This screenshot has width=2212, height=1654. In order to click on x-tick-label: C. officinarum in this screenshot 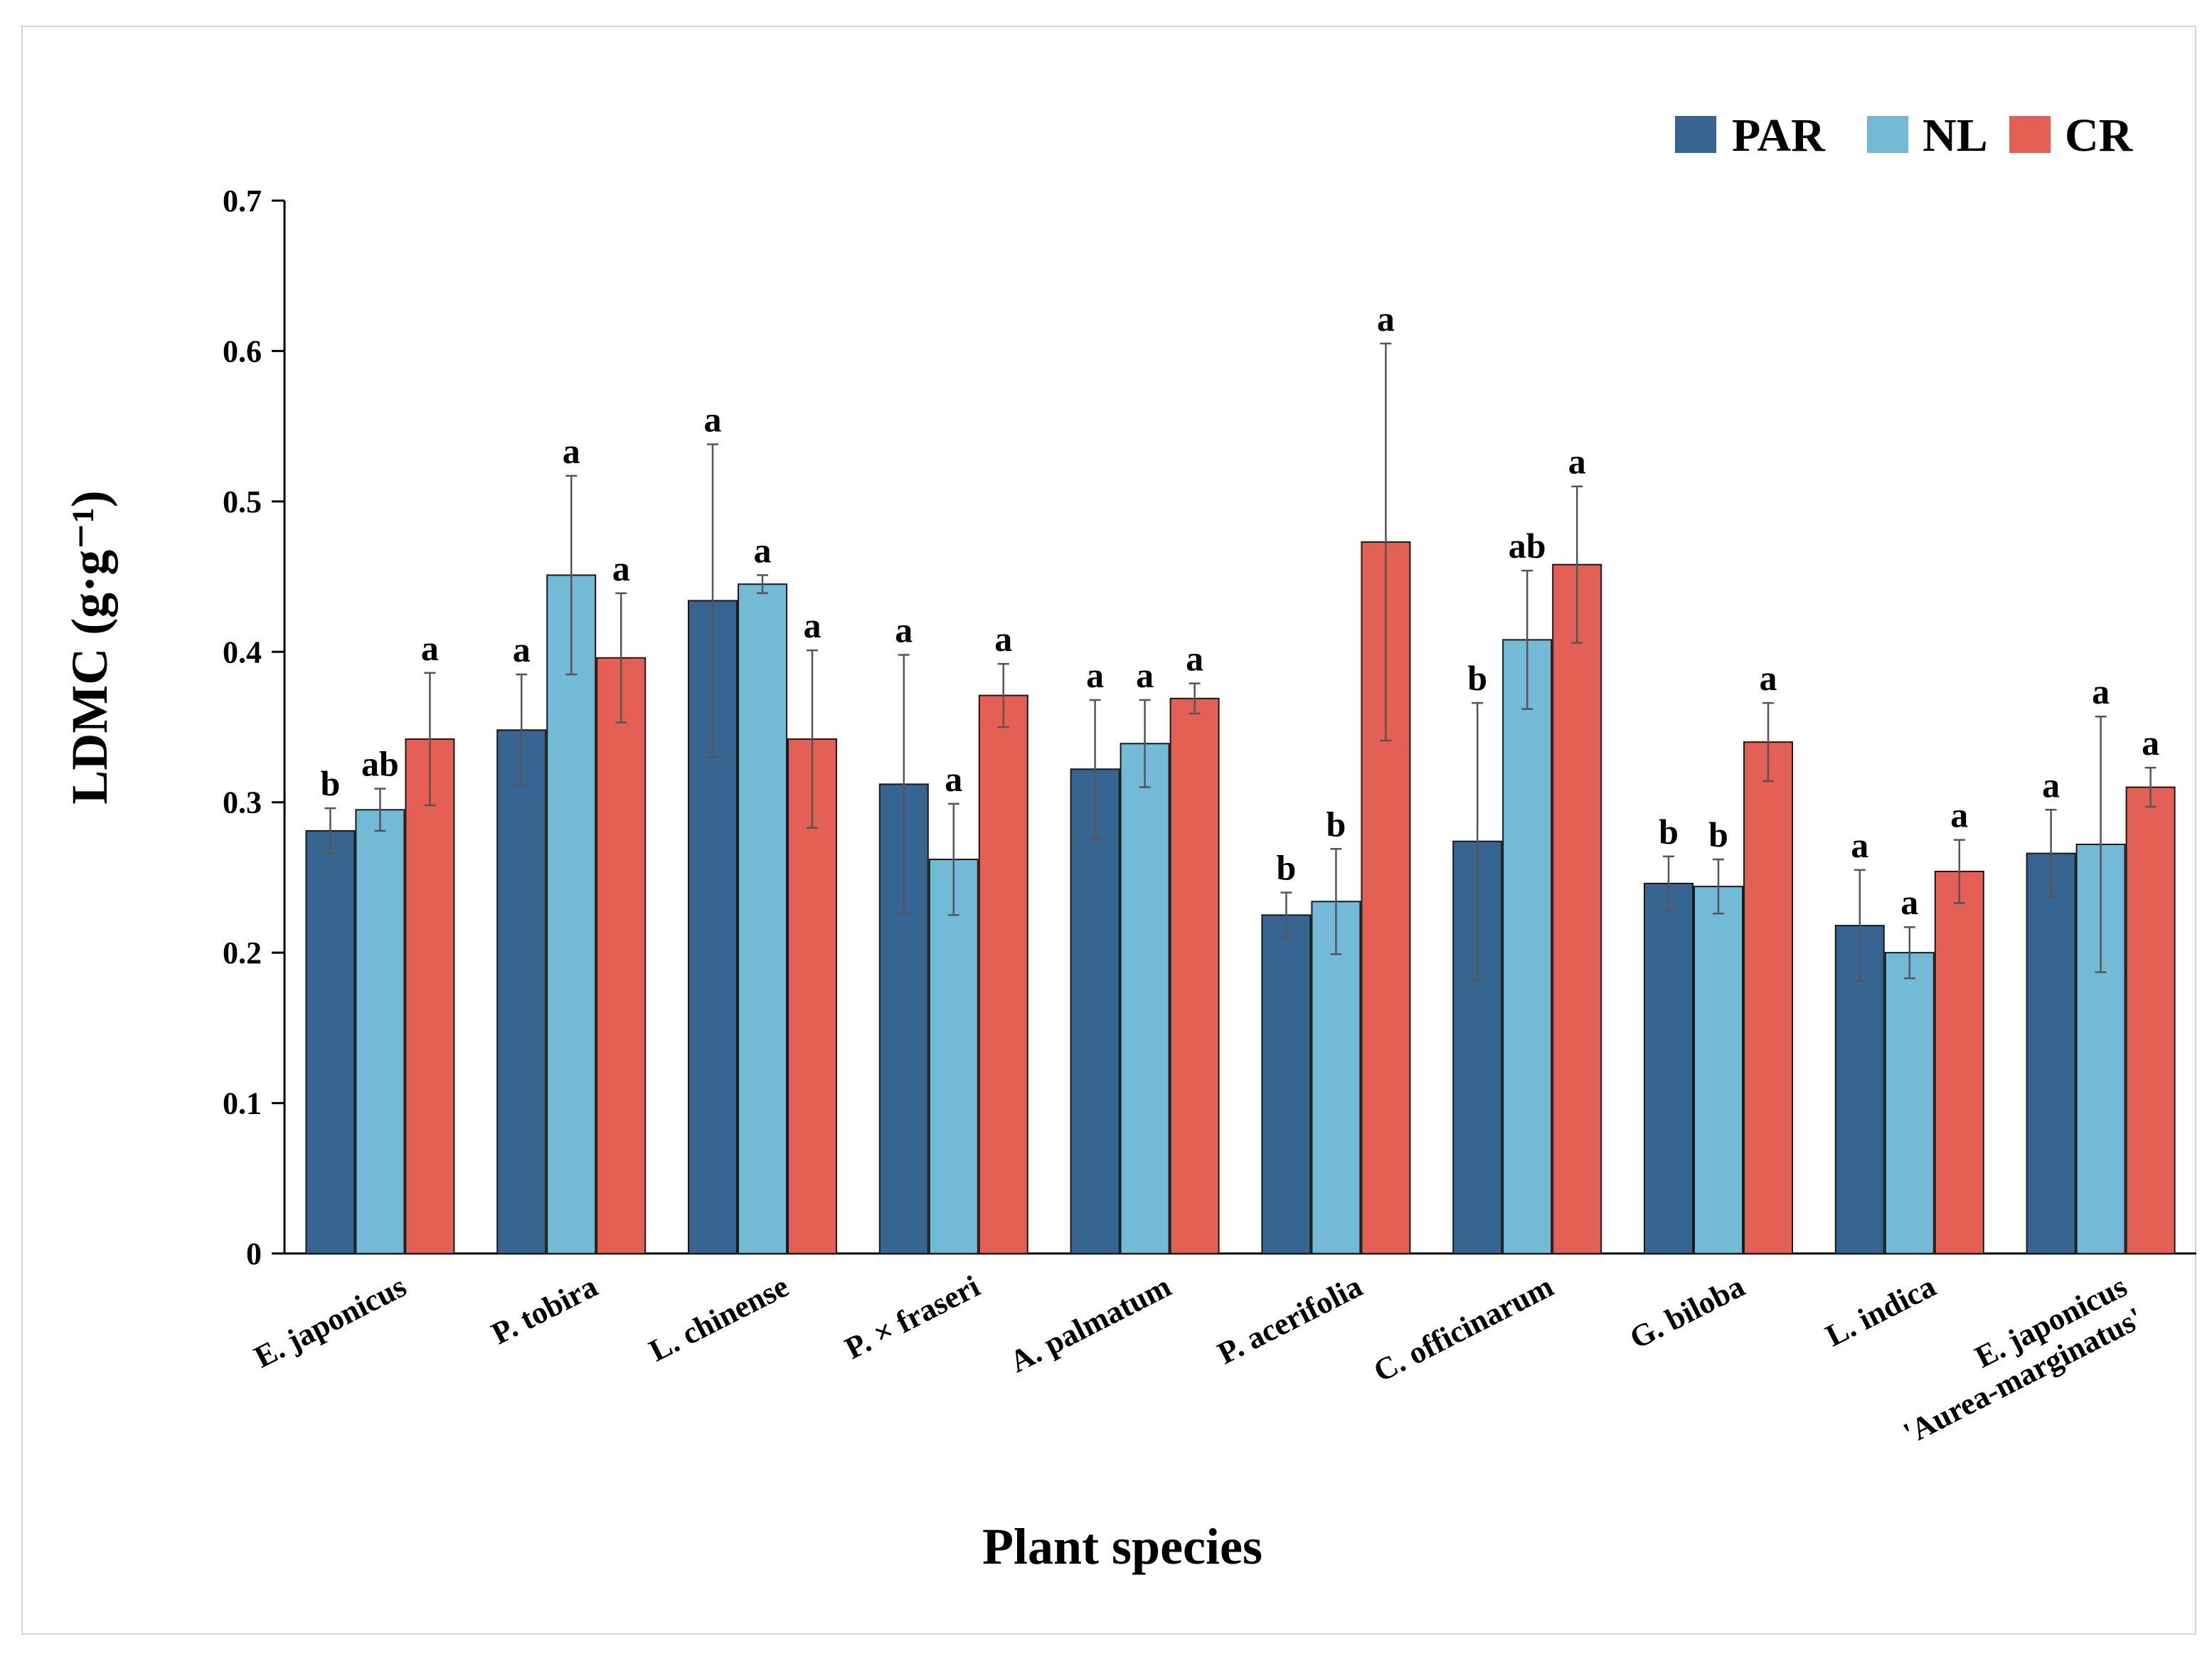, I will do `click(1463, 1328)`.